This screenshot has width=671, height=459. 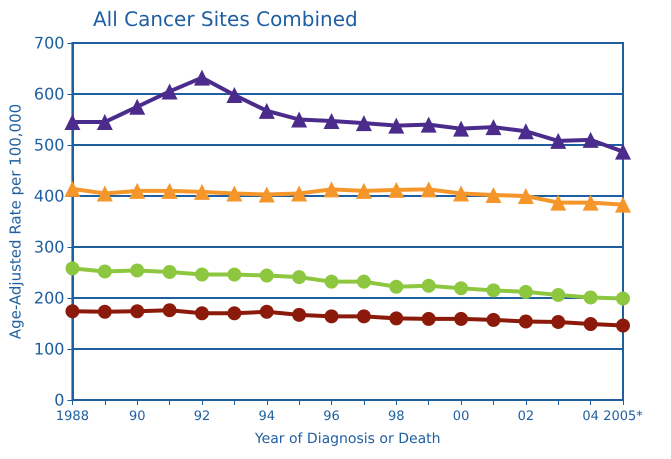 What do you see at coordinates (137, 416) in the screenshot?
I see `x-tick-label: 90` at bounding box center [137, 416].